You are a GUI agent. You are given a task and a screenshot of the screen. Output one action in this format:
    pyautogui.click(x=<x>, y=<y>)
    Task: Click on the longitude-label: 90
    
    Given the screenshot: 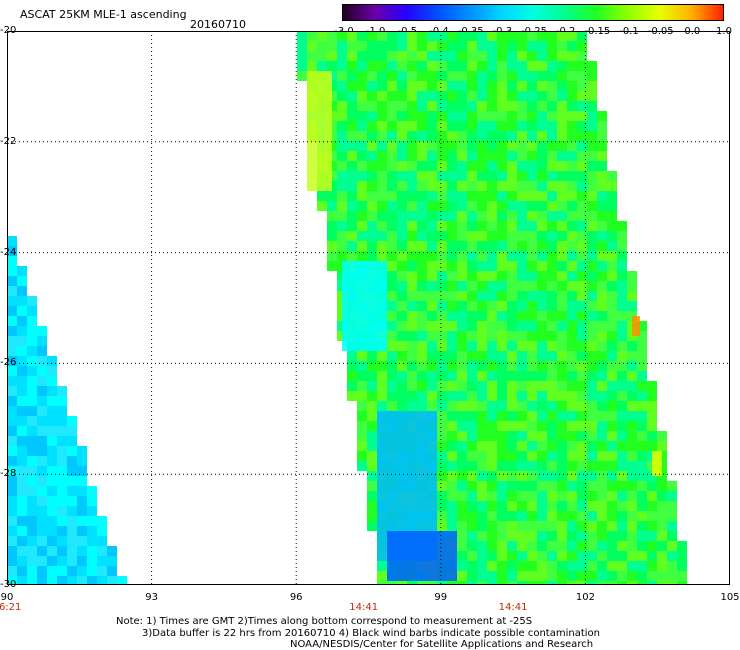 What is the action you would take?
    pyautogui.click(x=7, y=597)
    